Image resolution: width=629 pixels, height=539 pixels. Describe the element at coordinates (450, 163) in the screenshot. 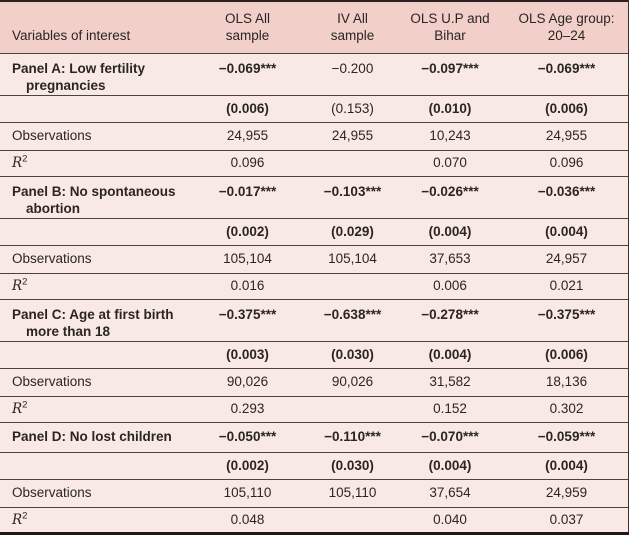

I see `r2-cell: 0.070` at that location.